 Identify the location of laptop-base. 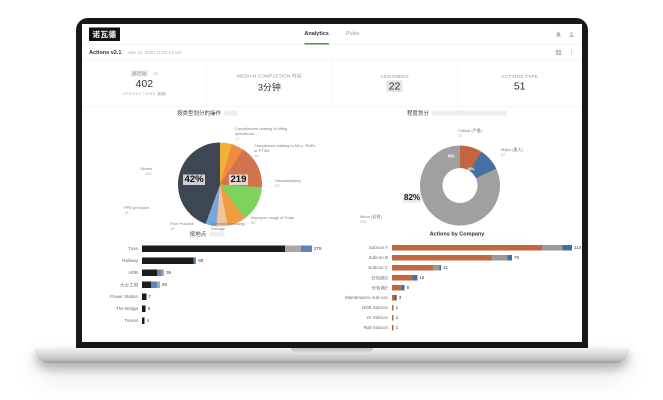
(332, 355).